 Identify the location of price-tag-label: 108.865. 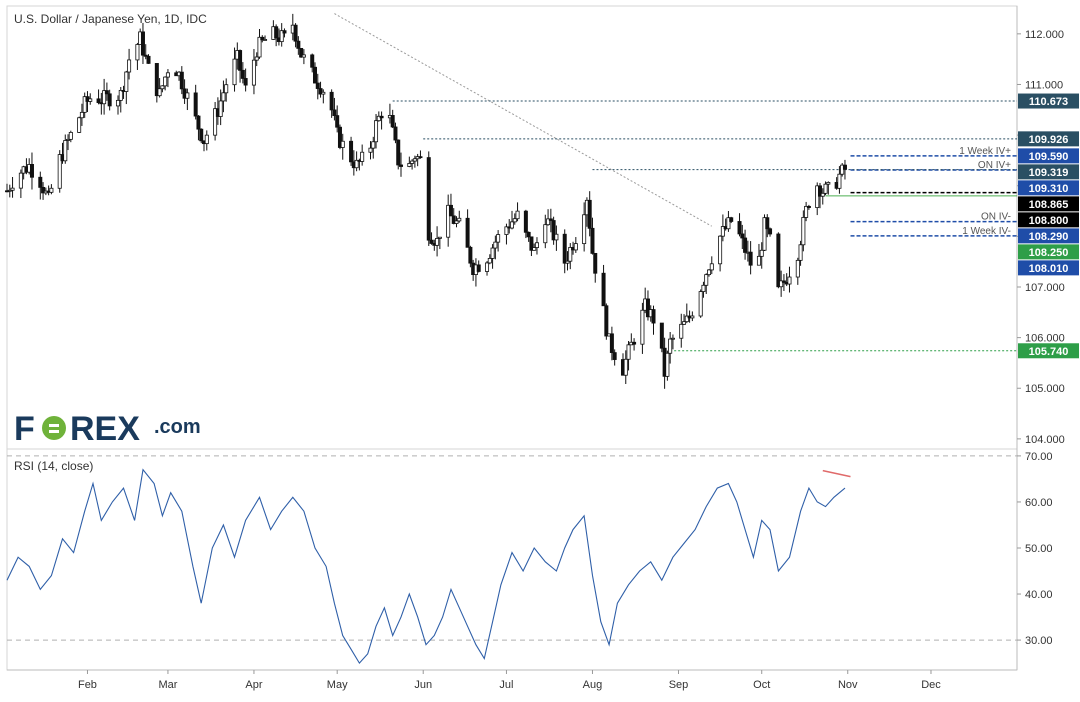
(1049, 205).